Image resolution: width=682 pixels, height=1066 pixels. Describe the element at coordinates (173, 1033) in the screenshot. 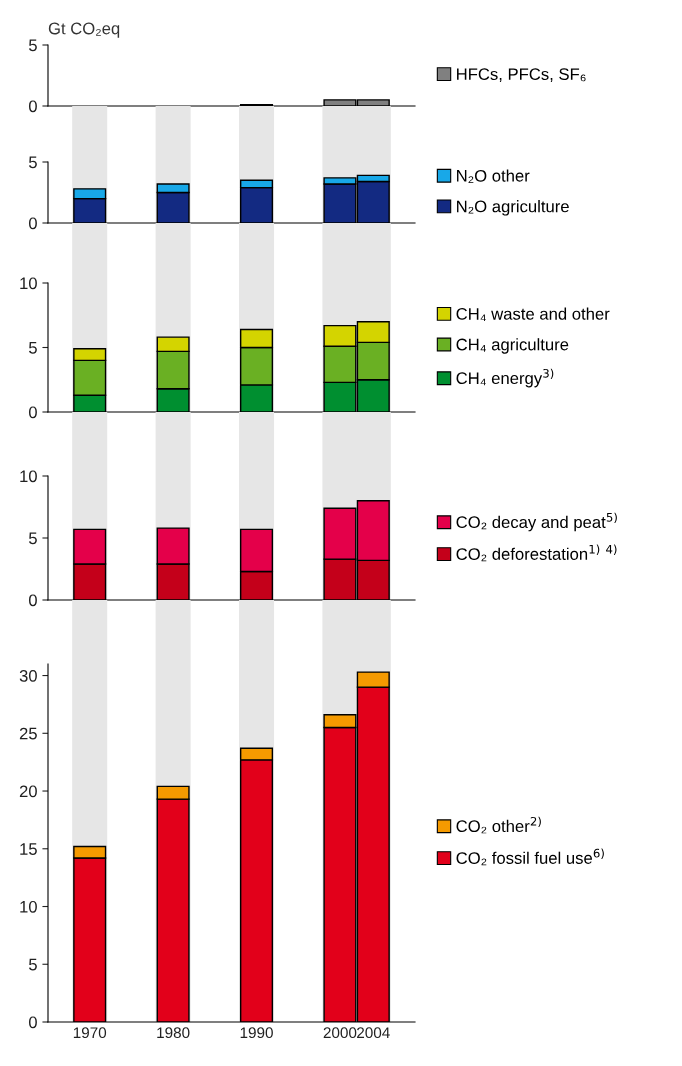

I see `x-tick-label: 1980` at that location.